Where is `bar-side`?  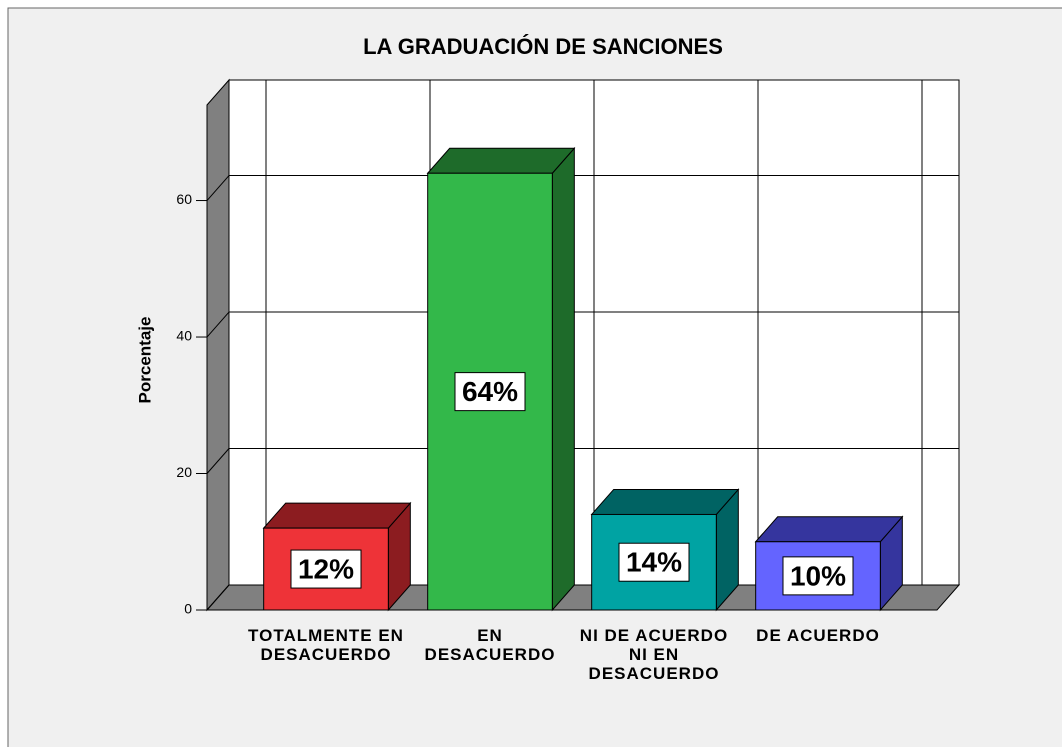 bar-side is located at coordinates (563, 379).